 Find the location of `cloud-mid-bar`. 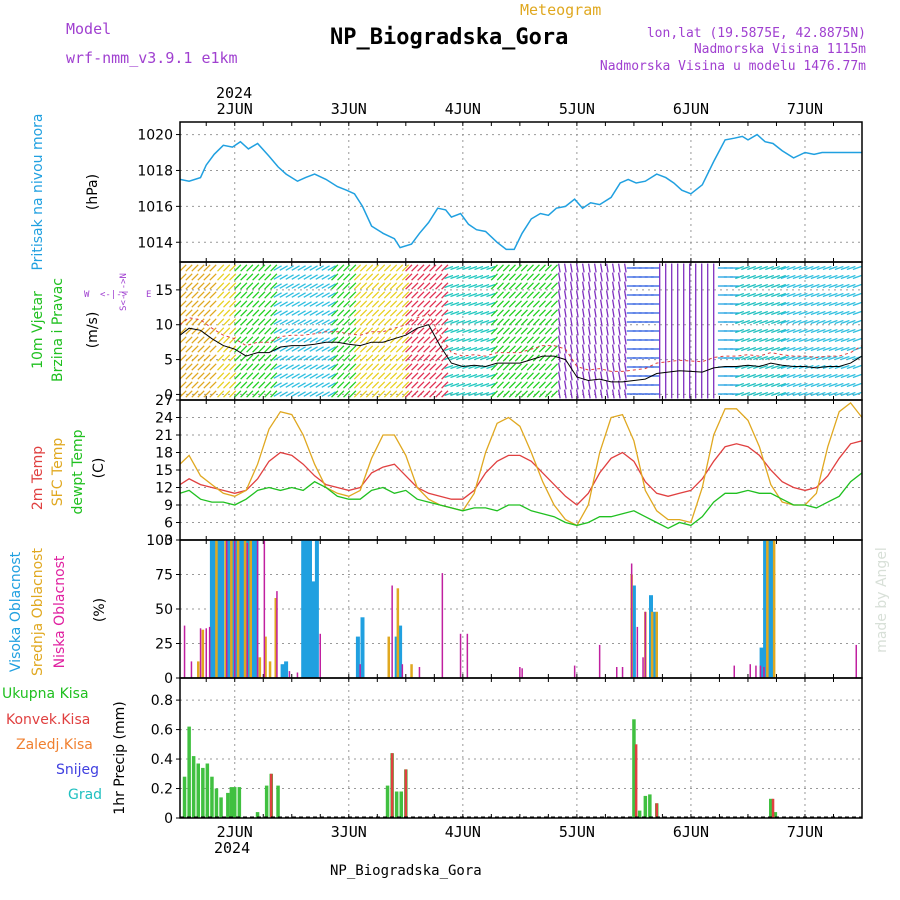

cloud-mid-bar is located at coordinates (216, 609).